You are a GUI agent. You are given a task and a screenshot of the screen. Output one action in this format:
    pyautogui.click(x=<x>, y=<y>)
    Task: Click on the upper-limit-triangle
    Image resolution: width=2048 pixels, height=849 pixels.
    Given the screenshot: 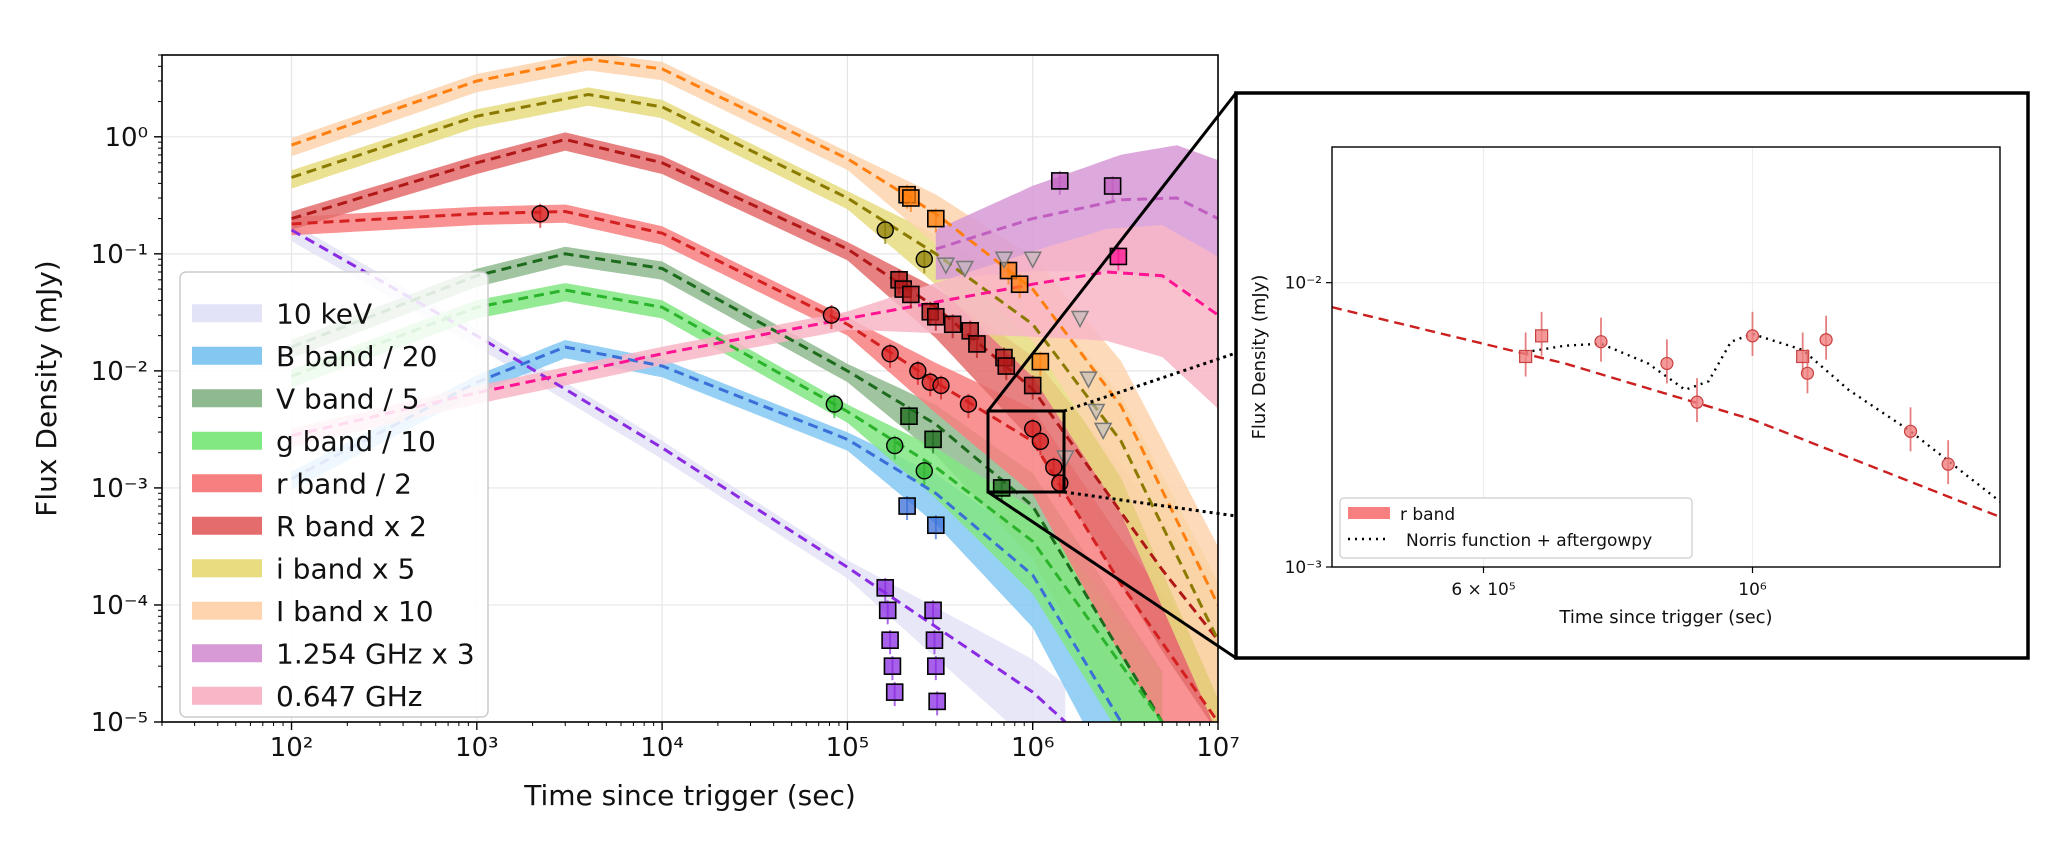 What is the action you would take?
    pyautogui.click(x=1032, y=260)
    